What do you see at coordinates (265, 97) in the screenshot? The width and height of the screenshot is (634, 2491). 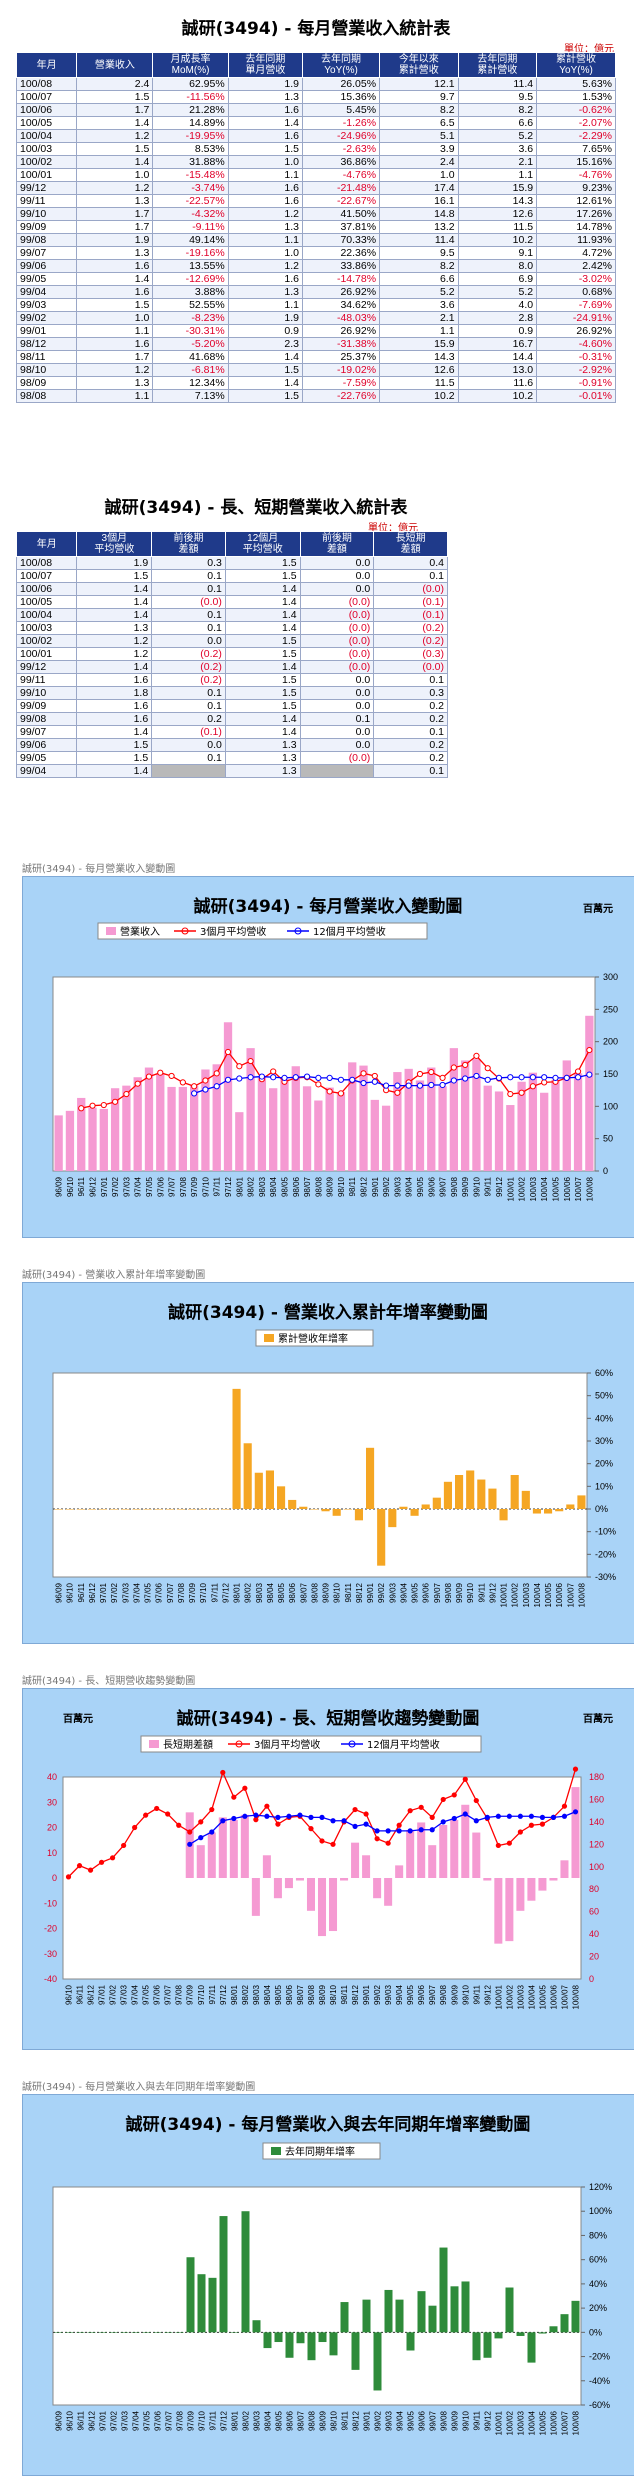 I see `table1-cell: 1.3` at bounding box center [265, 97].